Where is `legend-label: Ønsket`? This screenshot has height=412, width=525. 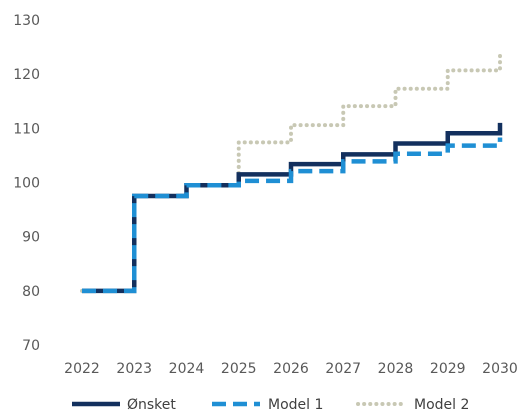
legend-label: Ønsket is located at coordinates (151, 404).